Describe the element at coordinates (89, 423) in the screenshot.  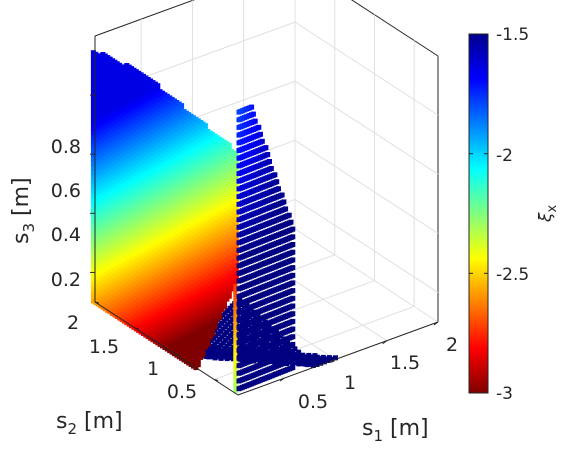
I see `y-axis-label: s2 [m]` at that location.